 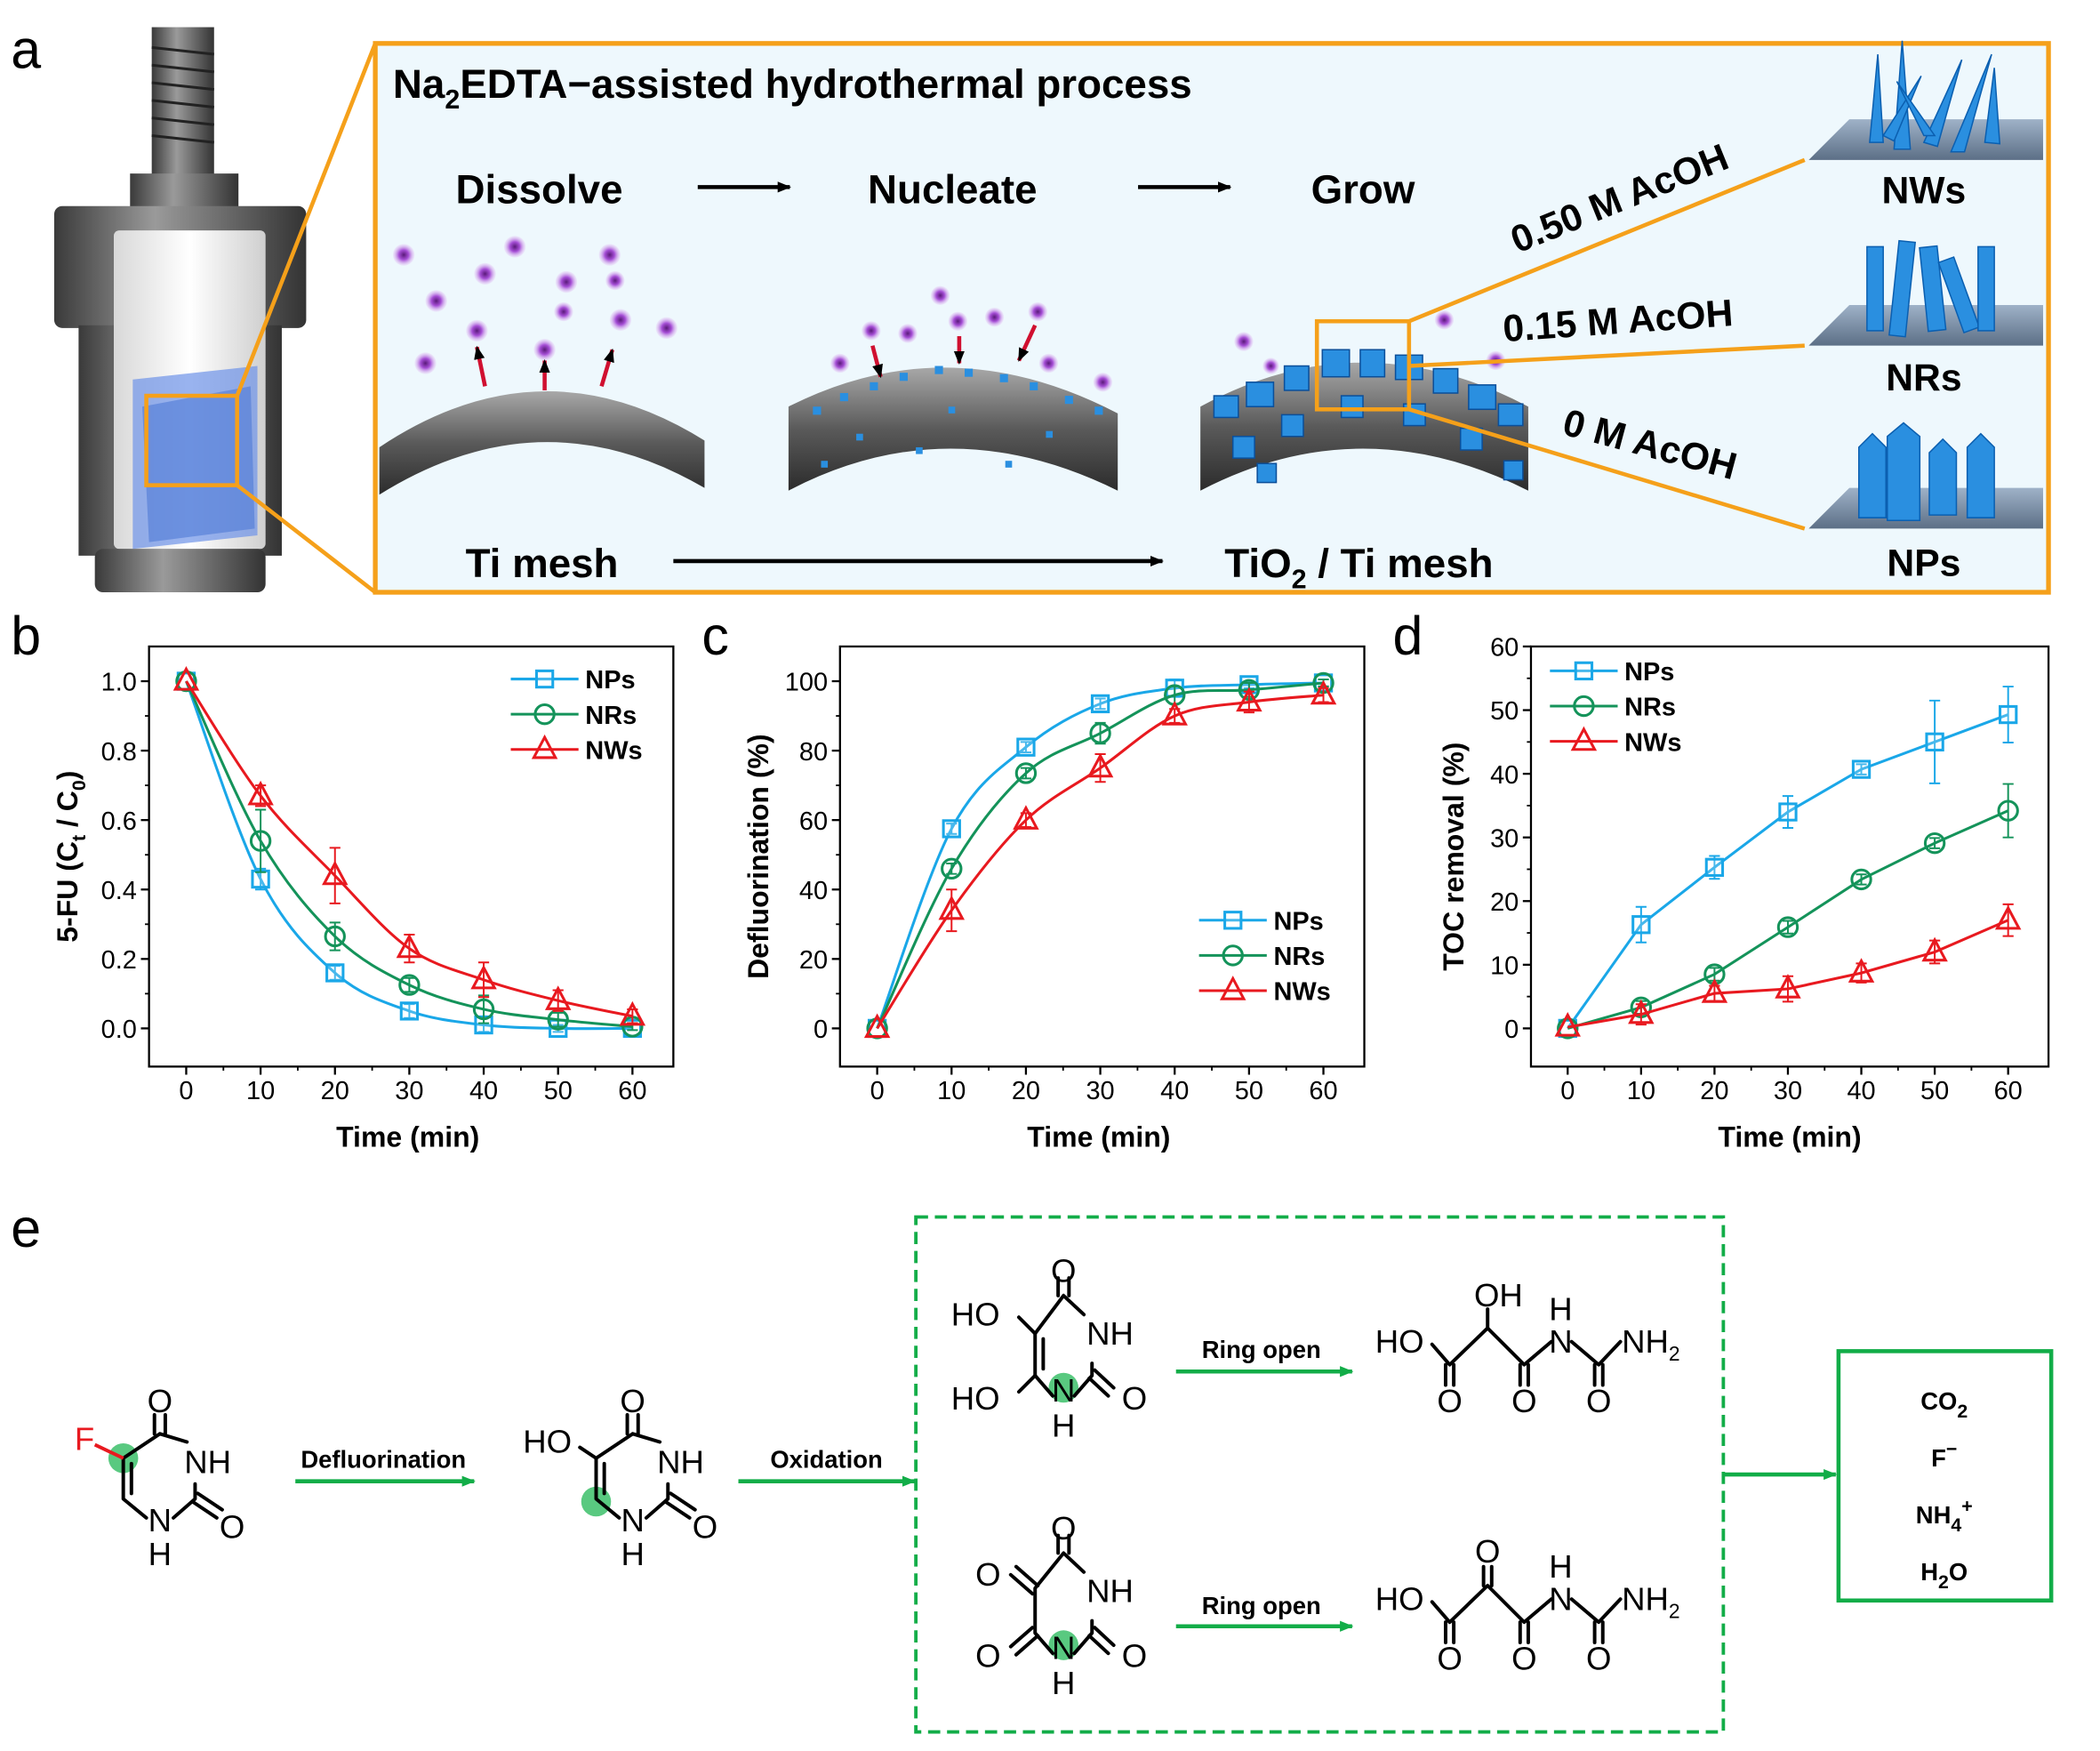 What do you see at coordinates (1606, 344) in the screenshot?
I see `condition-lines` at bounding box center [1606, 344].